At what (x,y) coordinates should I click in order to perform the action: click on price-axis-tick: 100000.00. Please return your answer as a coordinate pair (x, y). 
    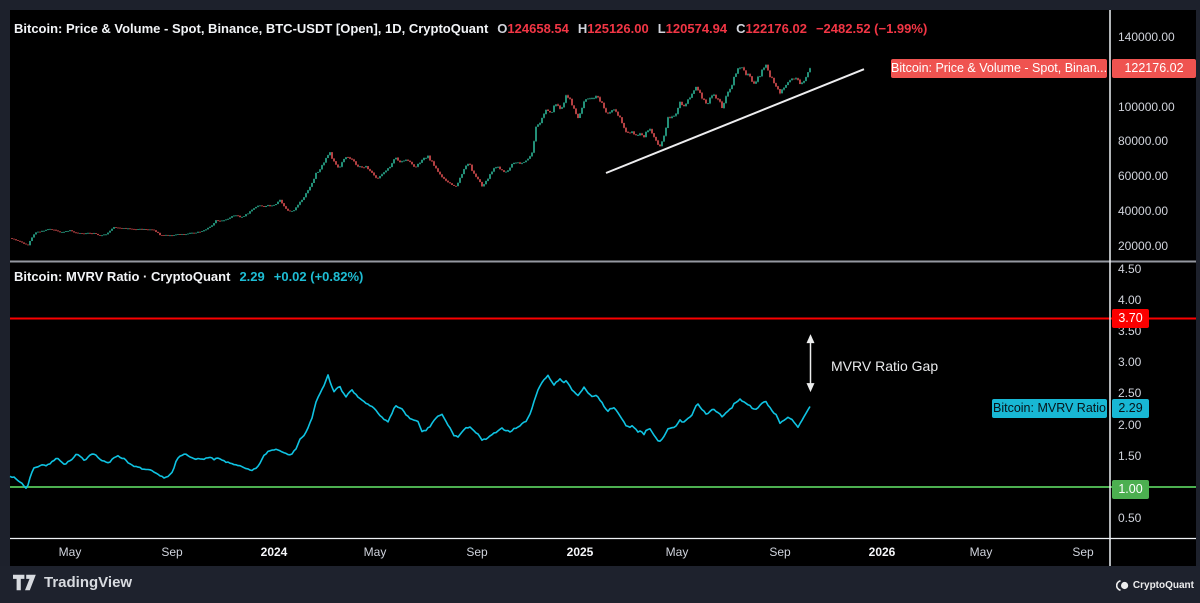
    Looking at the image, I should click on (1146, 106).